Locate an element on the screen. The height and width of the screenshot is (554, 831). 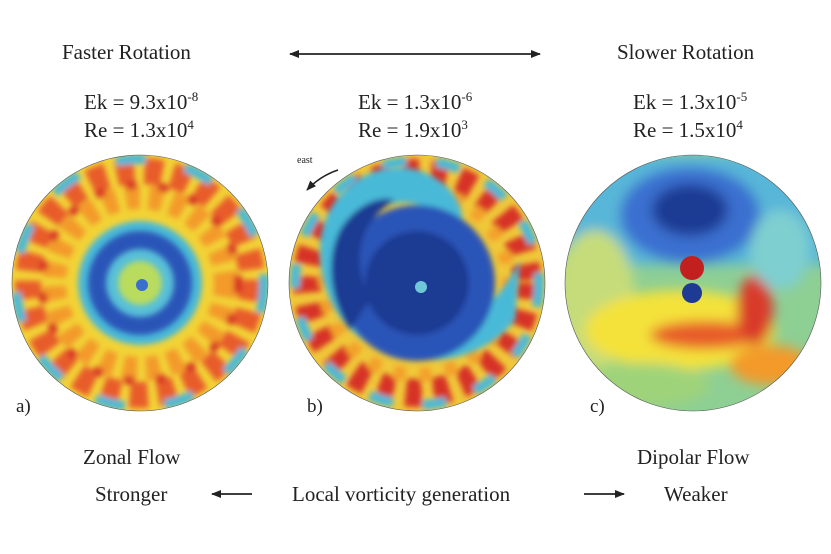
panel-b-ek: Ek = 1.3x10-6 is located at coordinates (415, 101).